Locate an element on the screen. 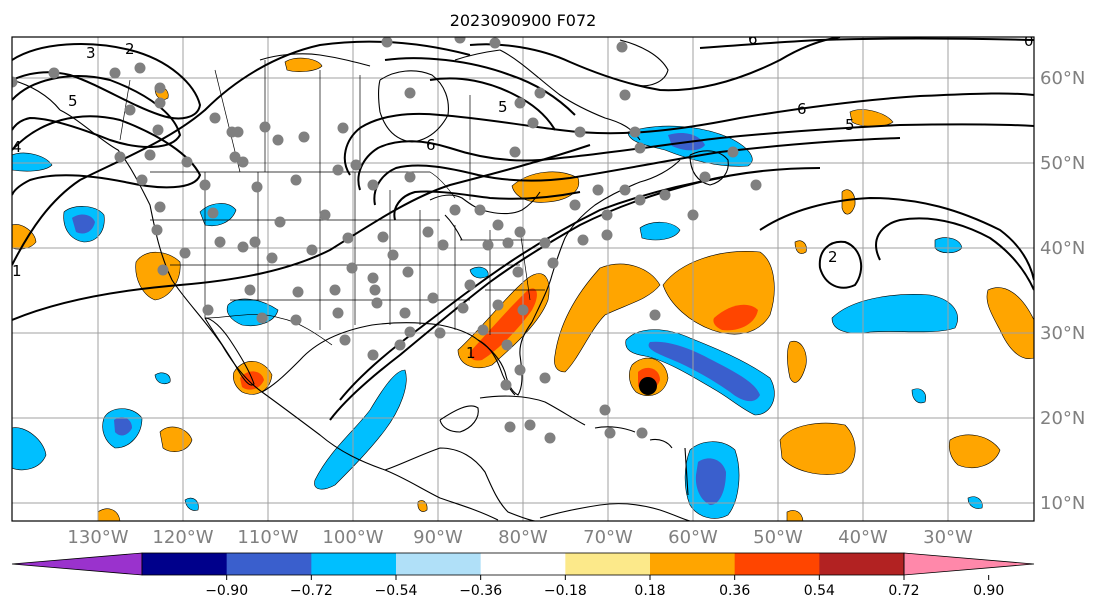  latitude-label: 60°N is located at coordinates (1062, 78).